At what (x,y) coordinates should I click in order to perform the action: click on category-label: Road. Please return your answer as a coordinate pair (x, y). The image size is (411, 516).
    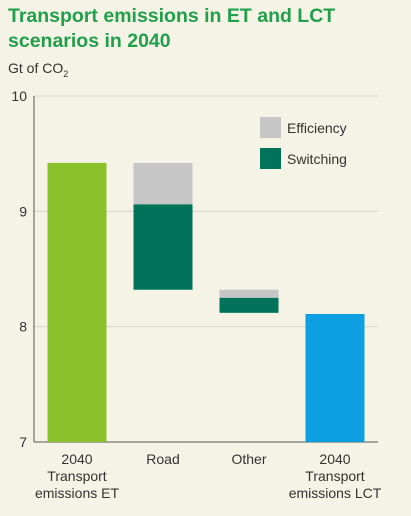
    Looking at the image, I should click on (162, 459).